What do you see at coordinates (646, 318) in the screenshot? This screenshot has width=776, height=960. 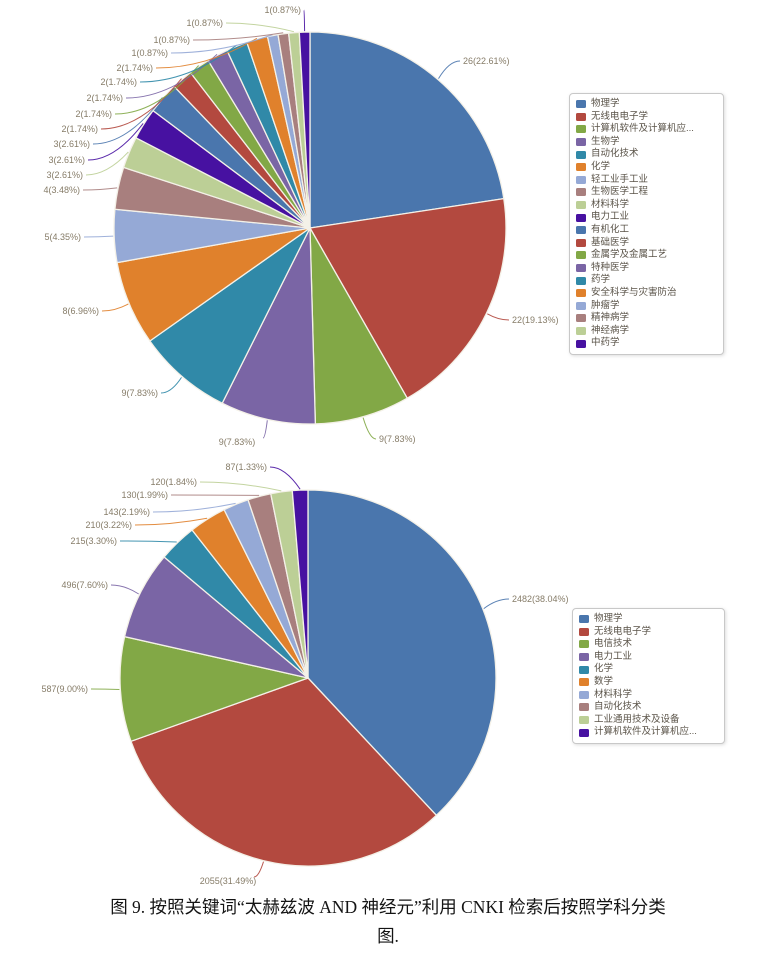 I see `legend-item: 精神病学` at bounding box center [646, 318].